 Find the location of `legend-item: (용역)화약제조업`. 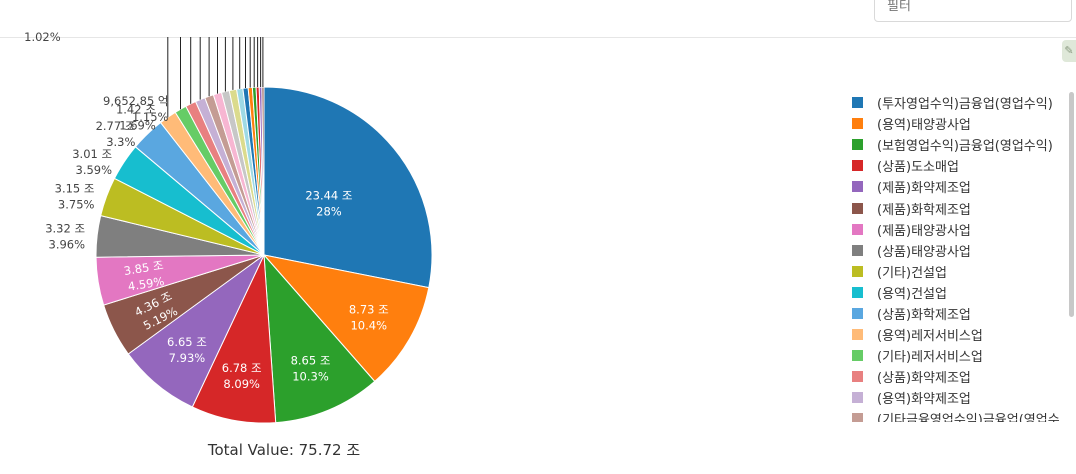

legend-item: (용역)화약제조업 is located at coordinates (959, 397).